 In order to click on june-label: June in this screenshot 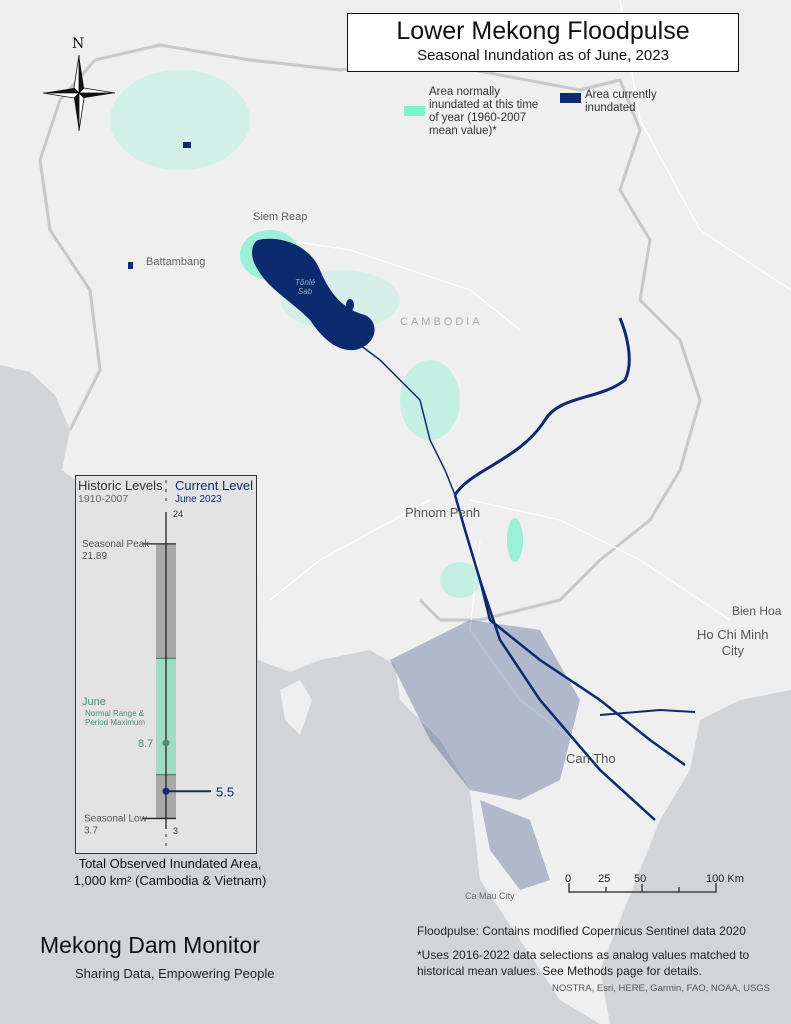, I will do `click(94, 702)`.